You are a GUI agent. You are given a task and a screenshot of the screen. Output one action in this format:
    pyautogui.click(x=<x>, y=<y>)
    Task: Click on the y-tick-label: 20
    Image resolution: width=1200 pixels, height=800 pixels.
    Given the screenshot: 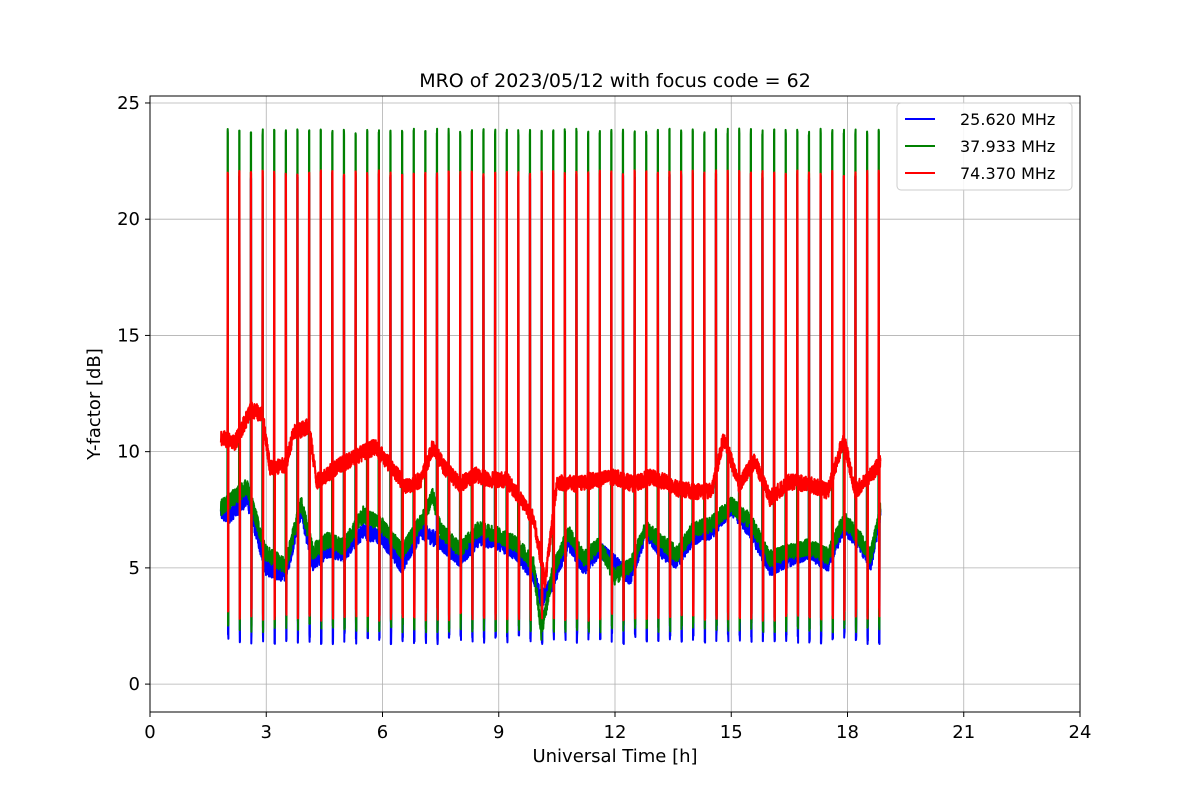 What is the action you would take?
    pyautogui.click(x=128, y=219)
    